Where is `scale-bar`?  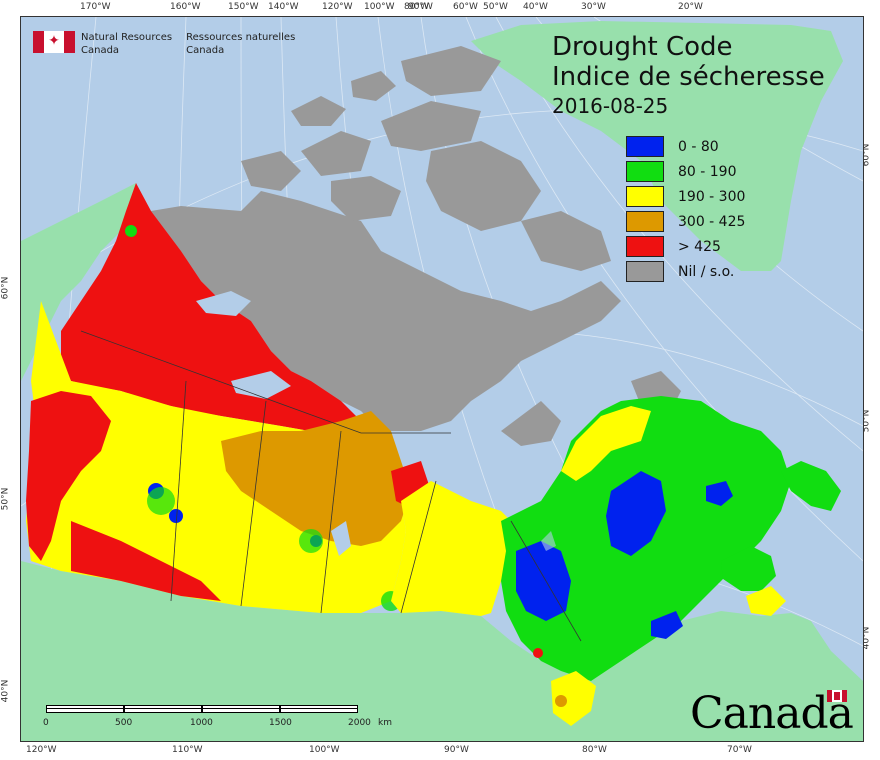
scale-bar is located at coordinates (202, 710).